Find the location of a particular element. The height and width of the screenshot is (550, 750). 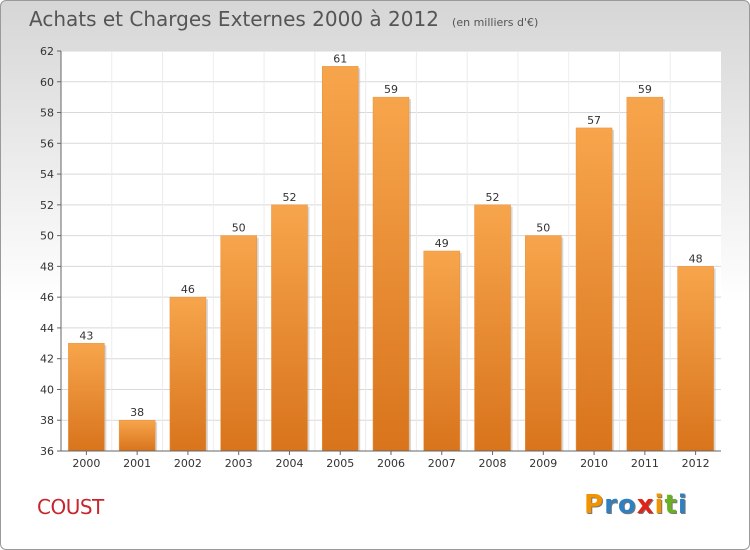

proxiti-logo: Proxiti is located at coordinates (636, 505).